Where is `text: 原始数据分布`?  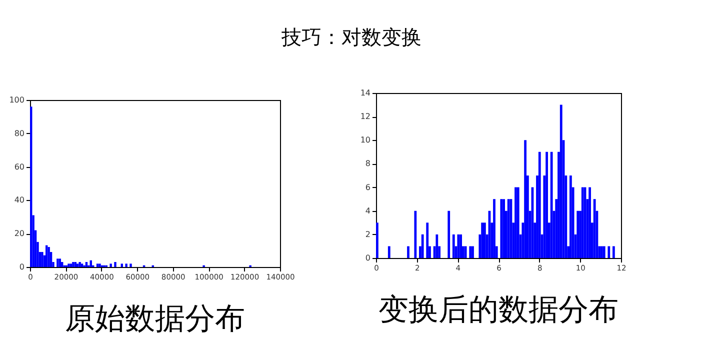 text: 原始数据分布 is located at coordinates (155, 319).